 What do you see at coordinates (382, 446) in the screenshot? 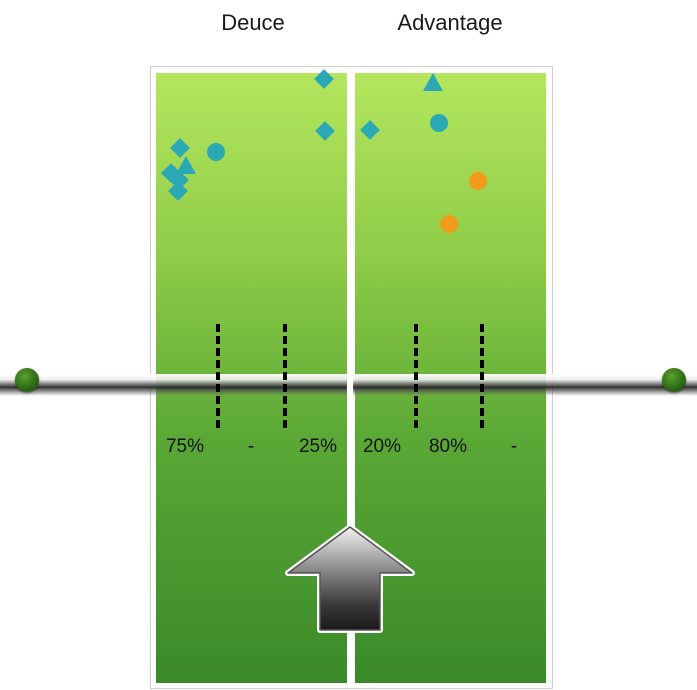
I see `advantage-t-percent: 20%` at bounding box center [382, 446].